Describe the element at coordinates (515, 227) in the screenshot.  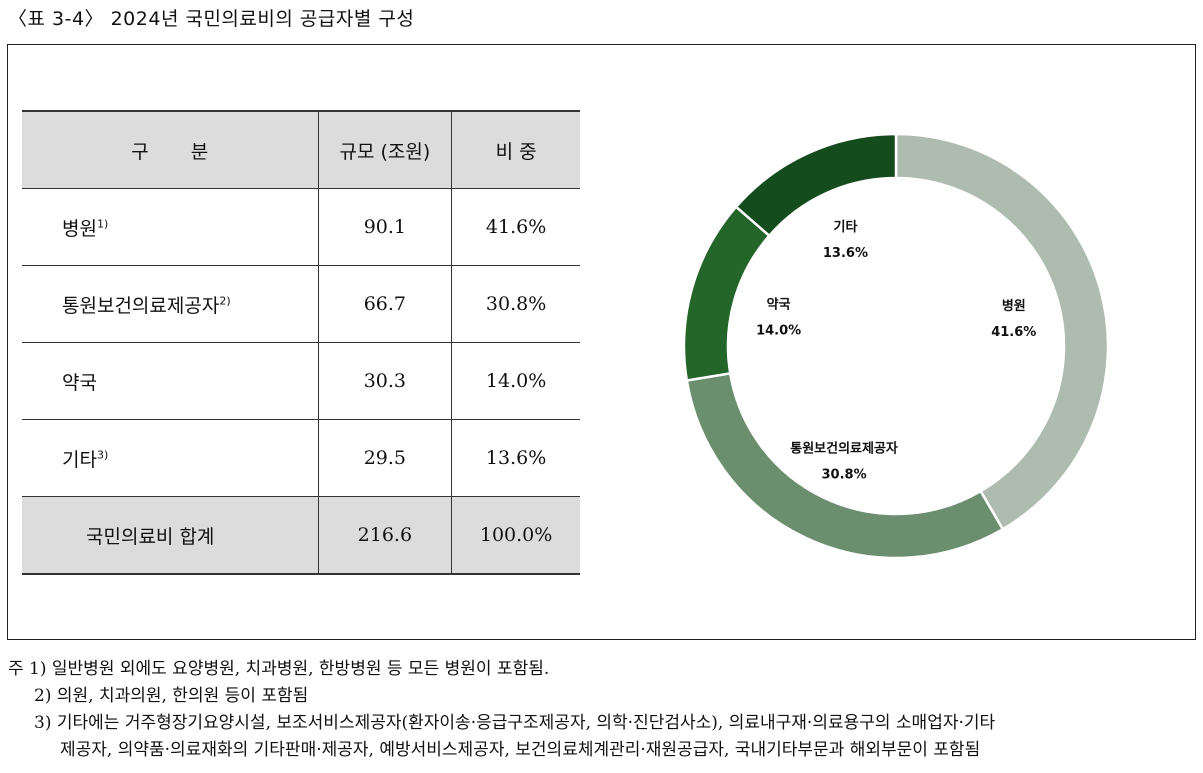
I see `row-share: 41.6%` at that location.